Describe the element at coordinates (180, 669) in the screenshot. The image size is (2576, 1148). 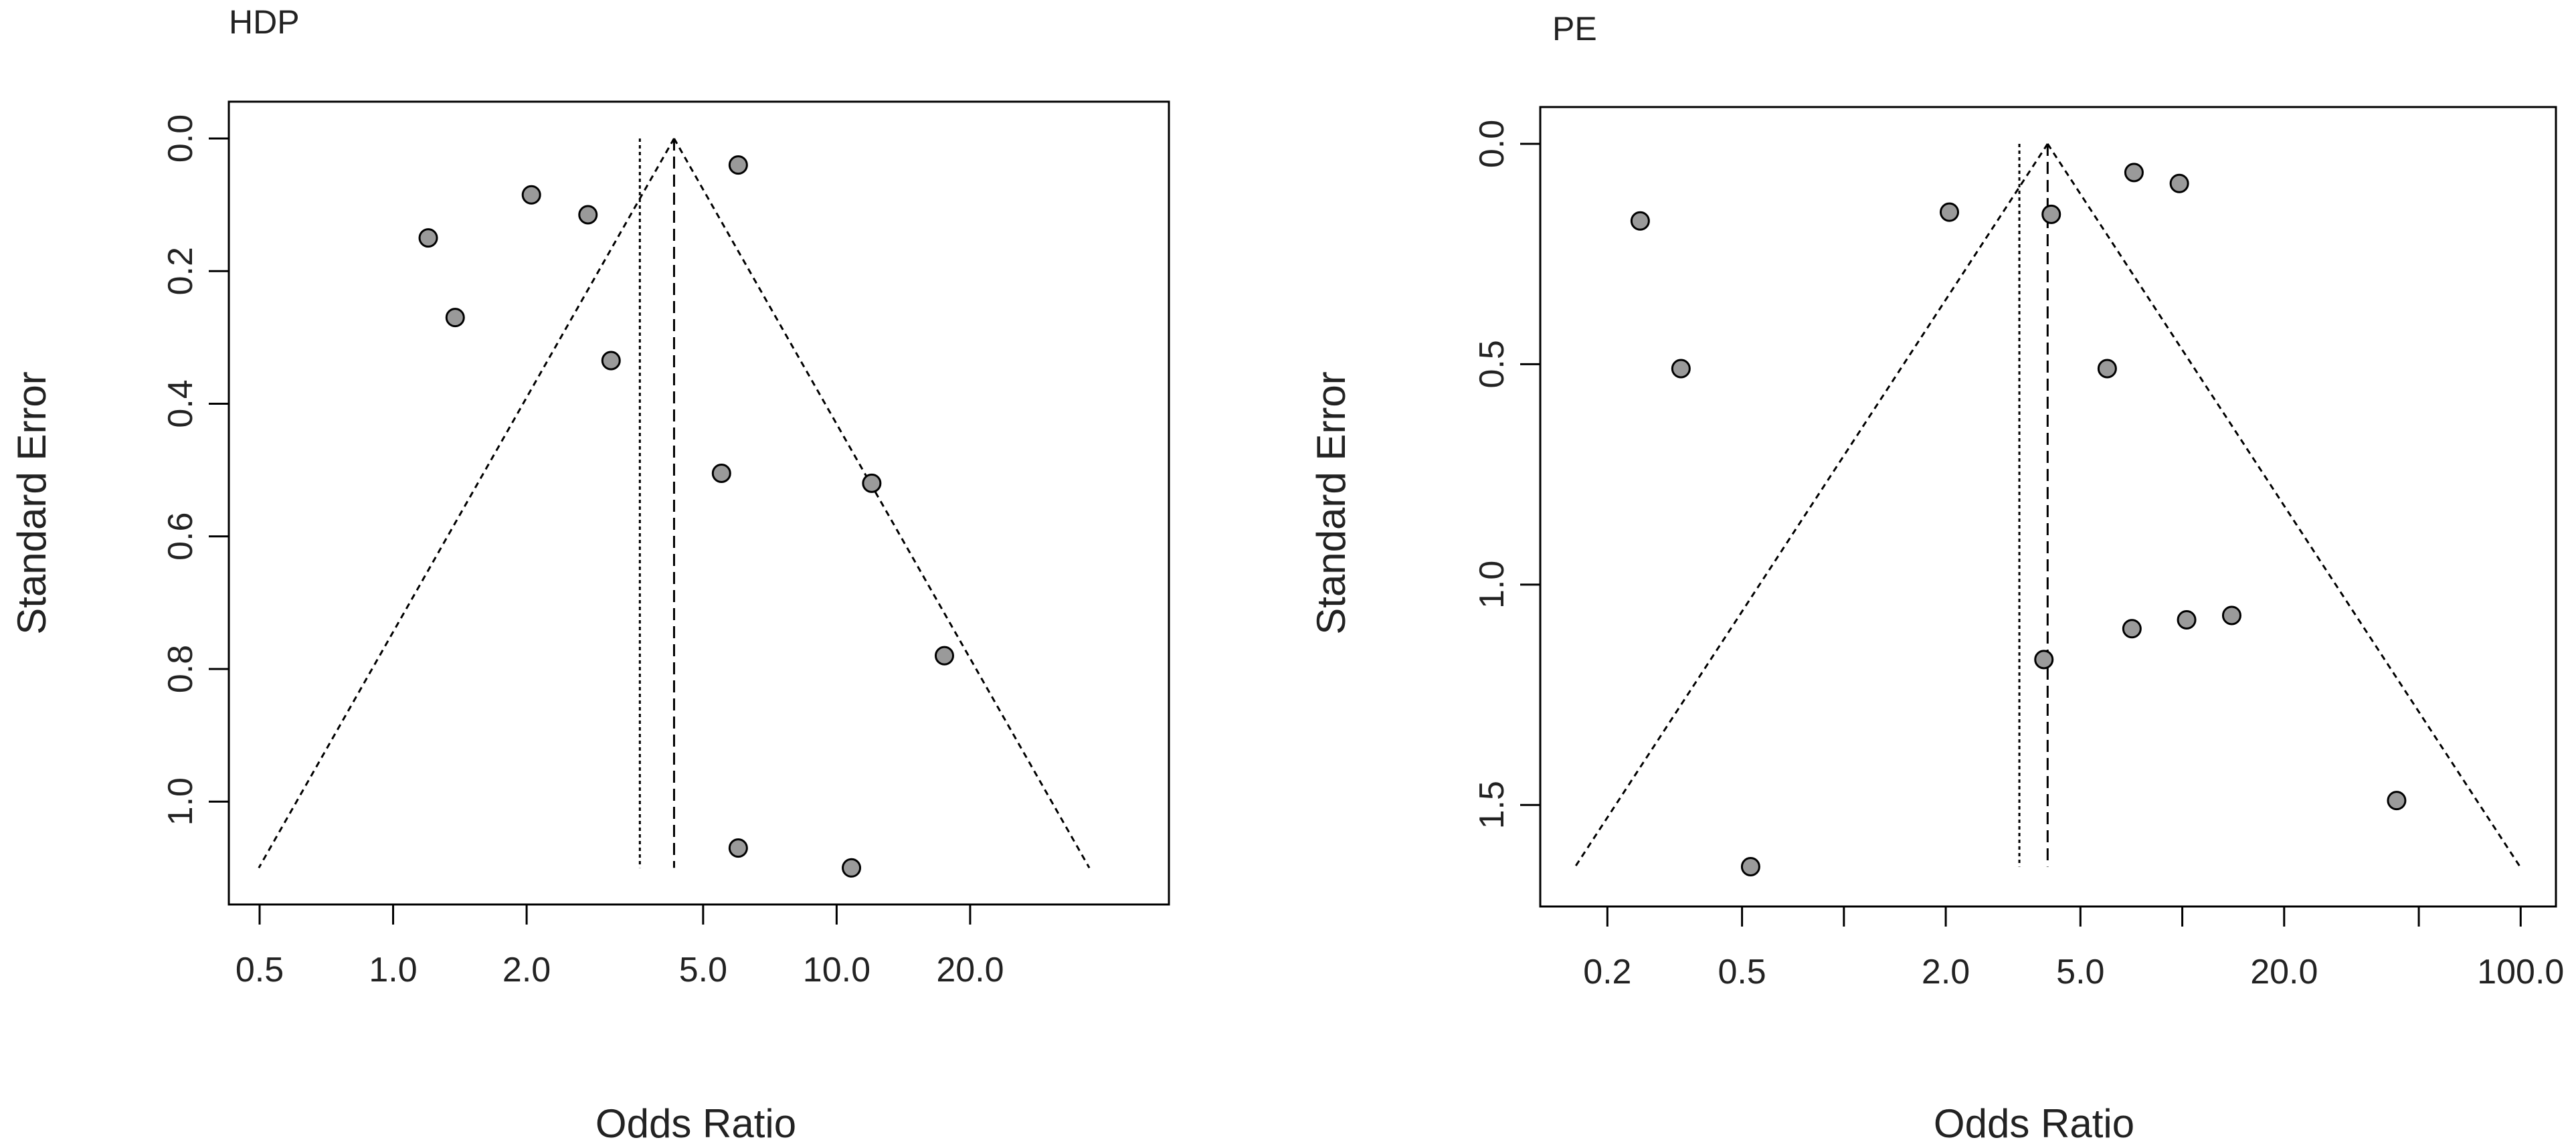
I see `hdp-y-tick-label: 0.8` at that location.